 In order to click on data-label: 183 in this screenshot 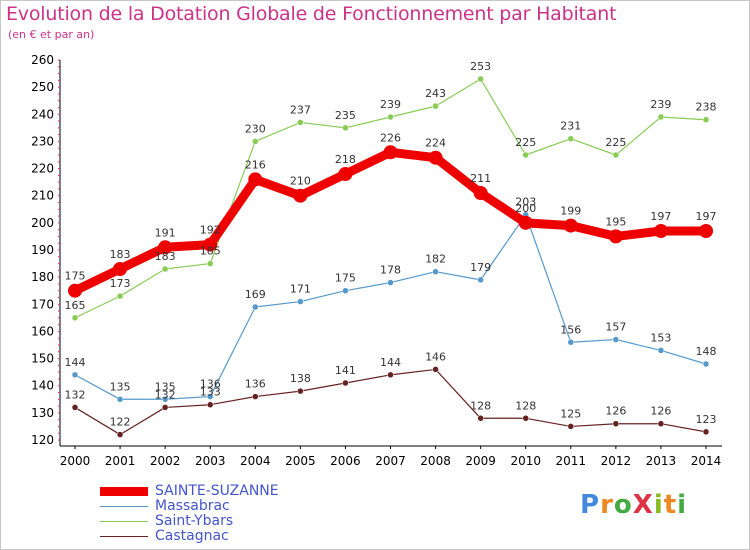, I will do `click(165, 256)`.